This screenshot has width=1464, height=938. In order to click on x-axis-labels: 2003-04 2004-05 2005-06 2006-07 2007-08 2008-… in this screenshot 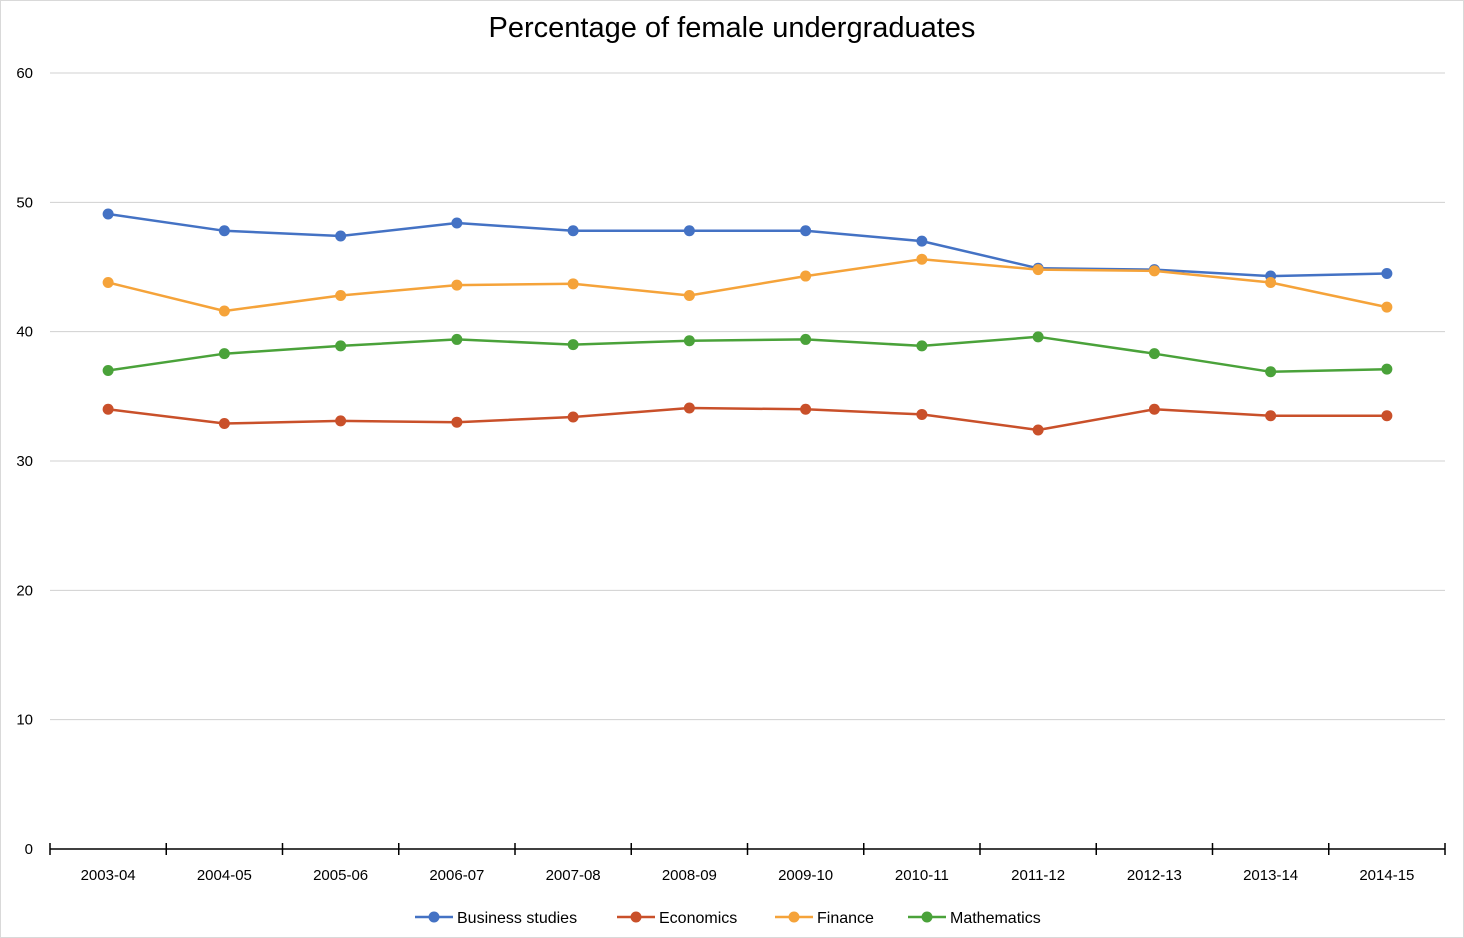, I will do `click(748, 875)`.